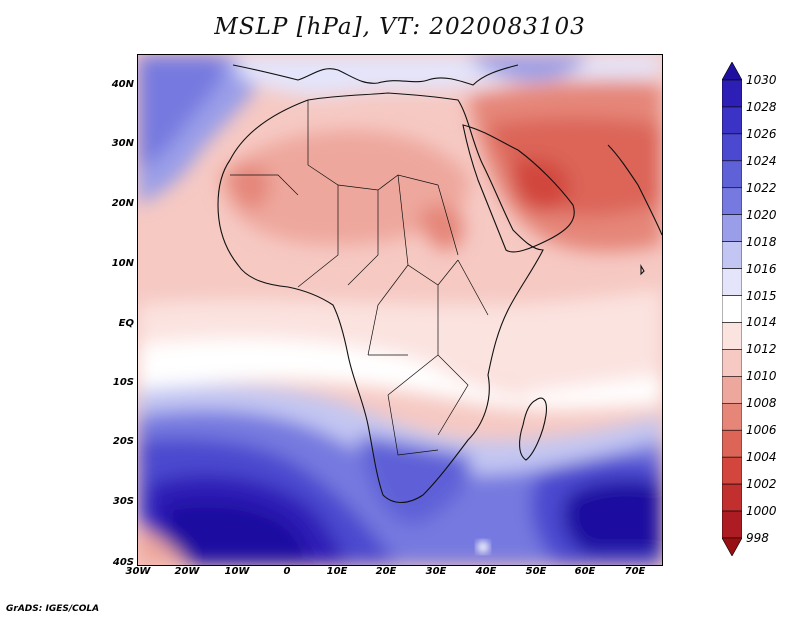 The width and height of the screenshot is (800, 618). Describe the element at coordinates (386, 571) in the screenshot. I see `lon-label-20e: 20E` at that location.